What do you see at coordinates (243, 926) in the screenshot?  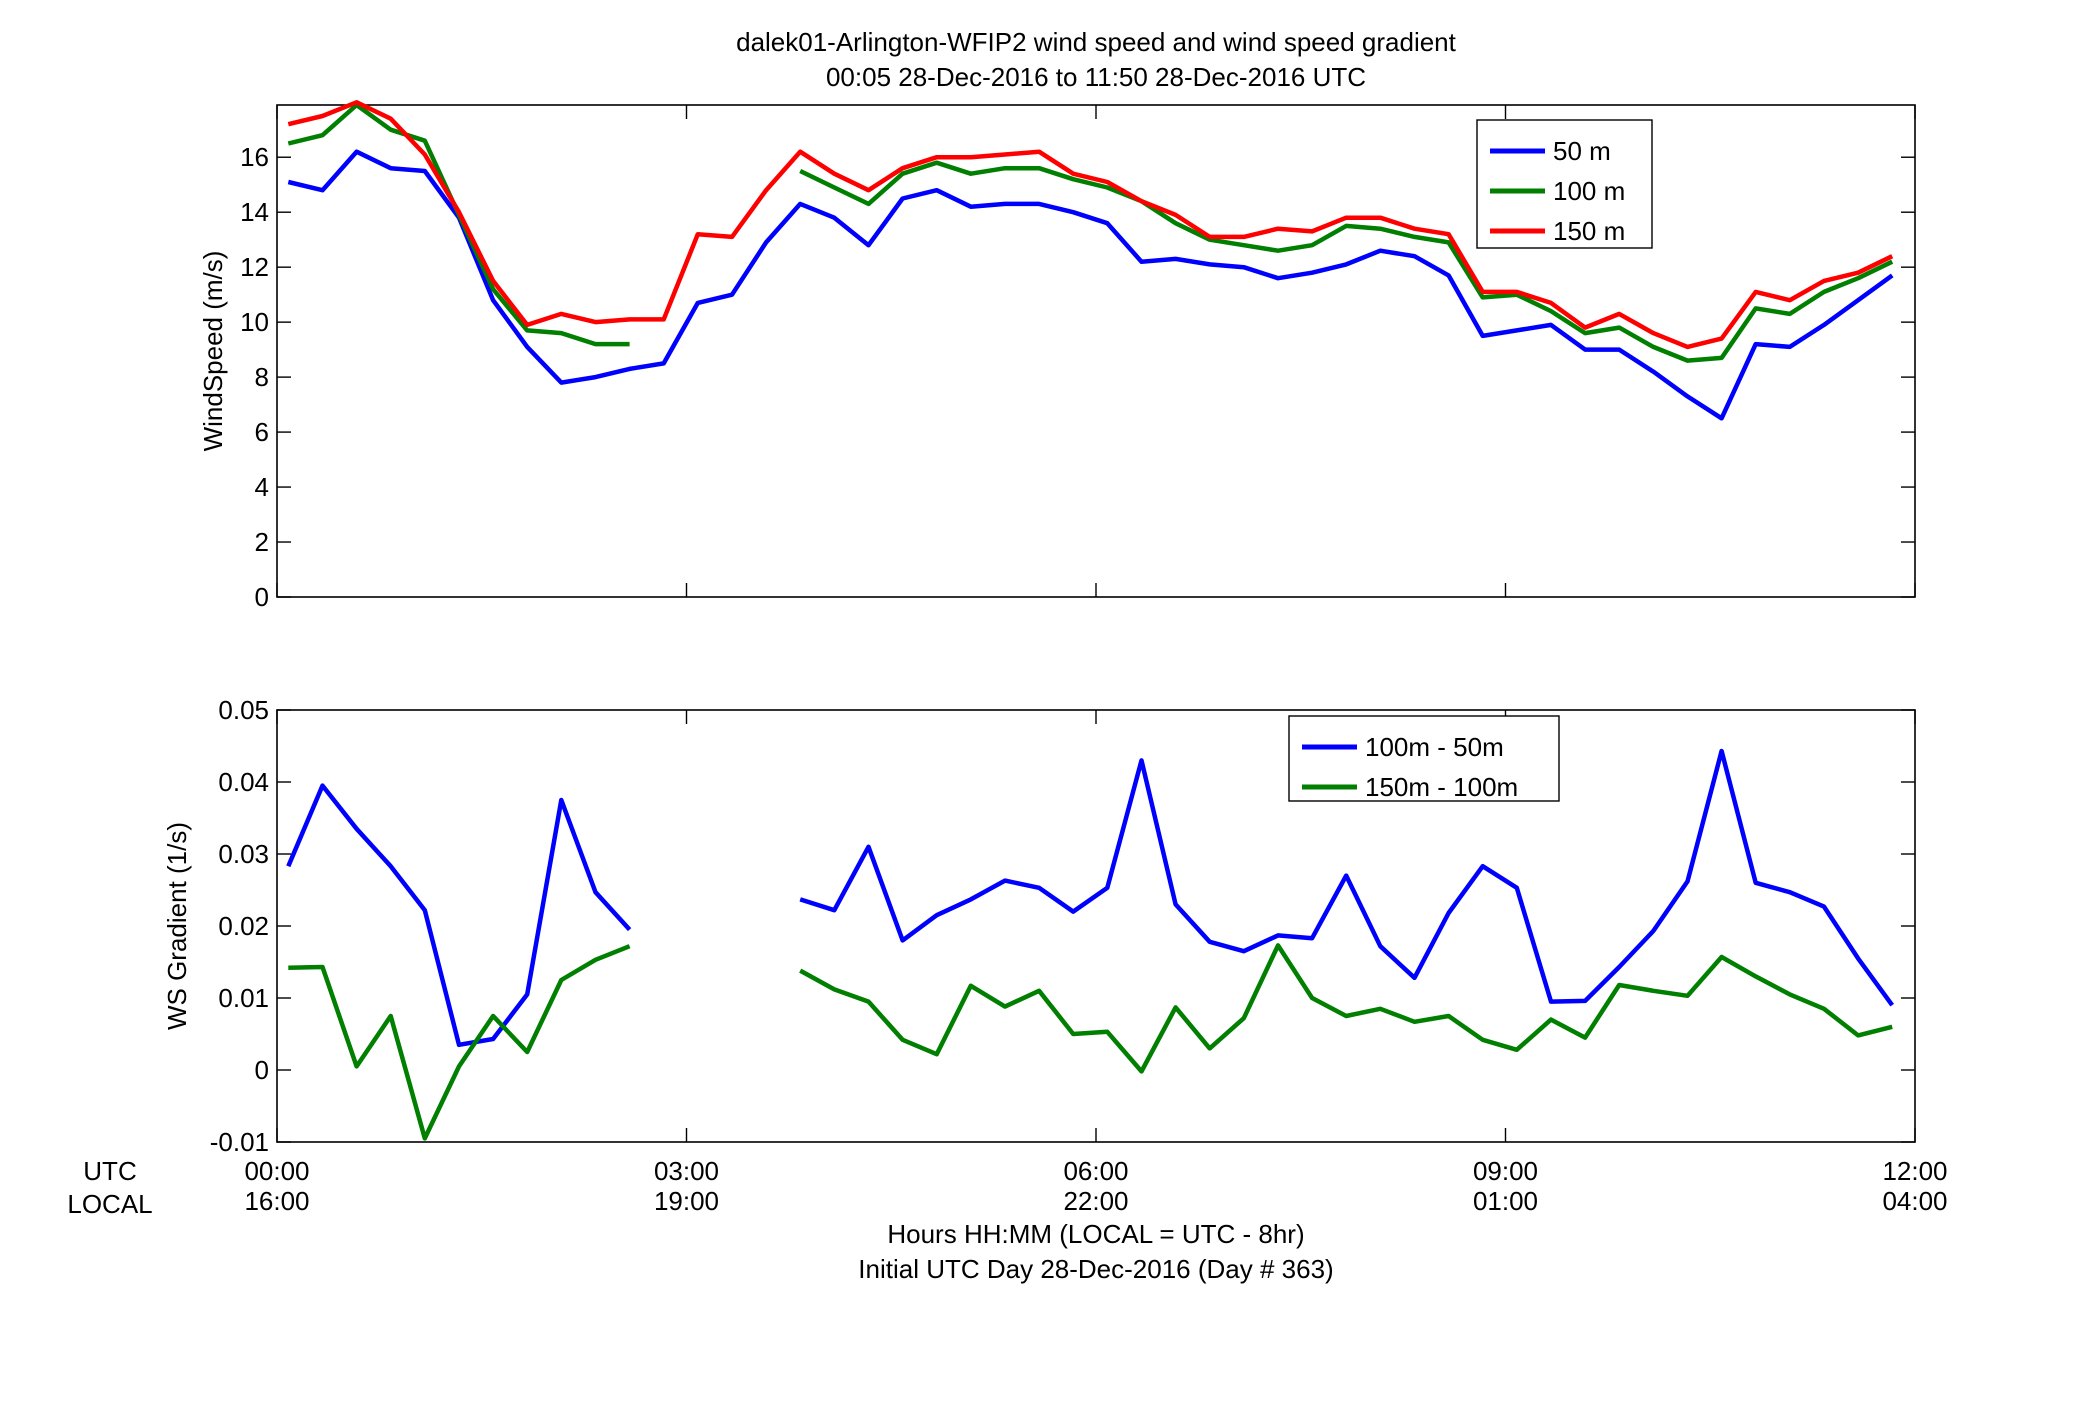 I see `y-tick-label: 0.02` at bounding box center [243, 926].